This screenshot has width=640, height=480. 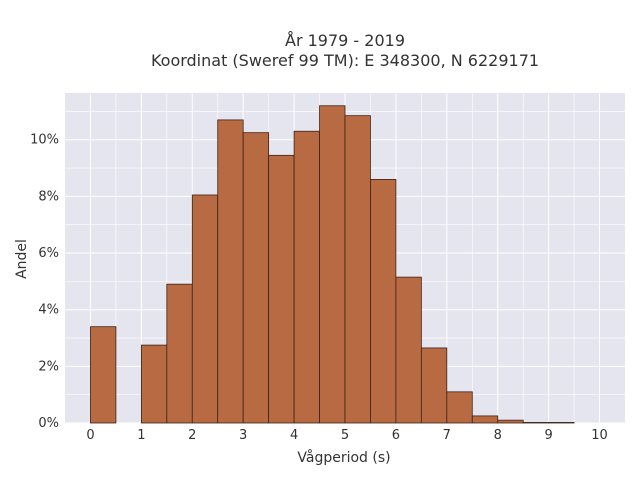 I want to click on x-axis-ticks: 0 1 2 3 4 5 6 7 8 9 10, so click(x=347, y=435).